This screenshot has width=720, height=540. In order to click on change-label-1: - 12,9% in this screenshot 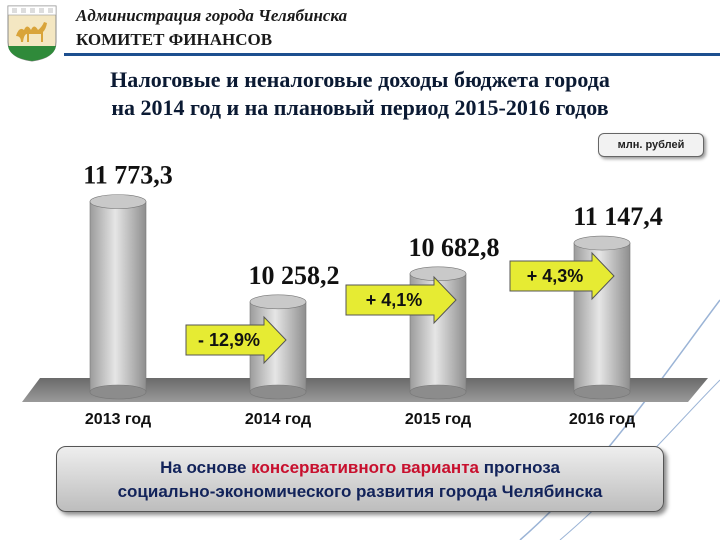, I will do `click(229, 340)`.